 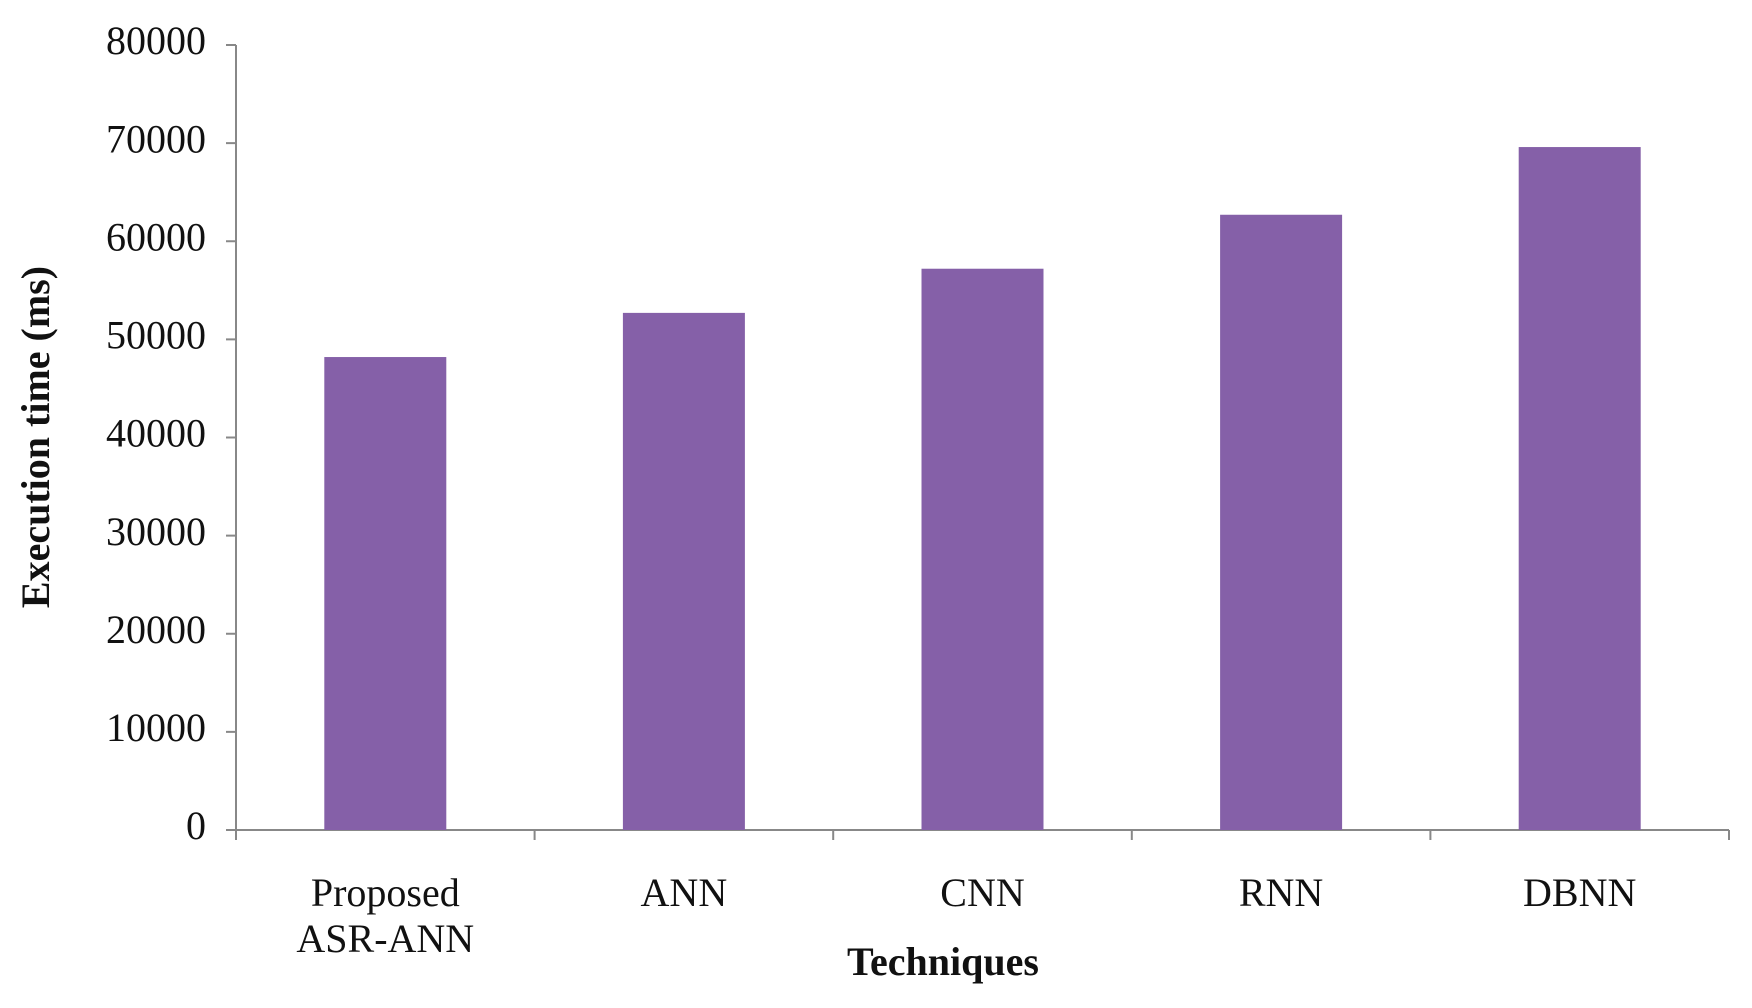 I want to click on y-tick-label: 80000, so click(x=156, y=40).